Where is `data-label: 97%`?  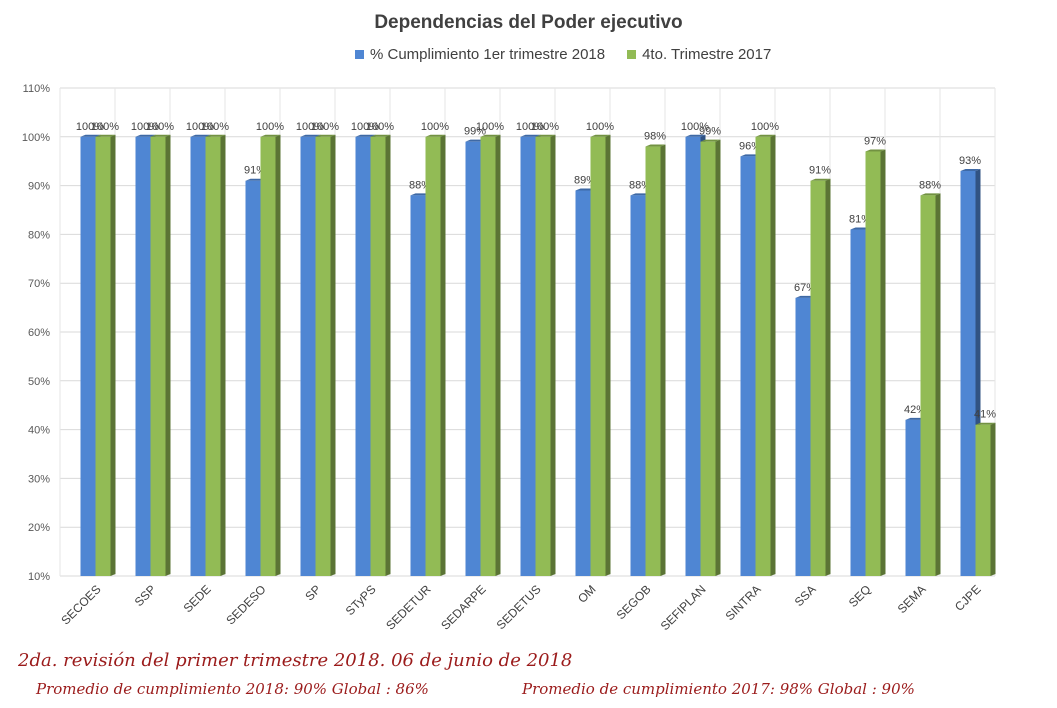 data-label: 97% is located at coordinates (875, 141).